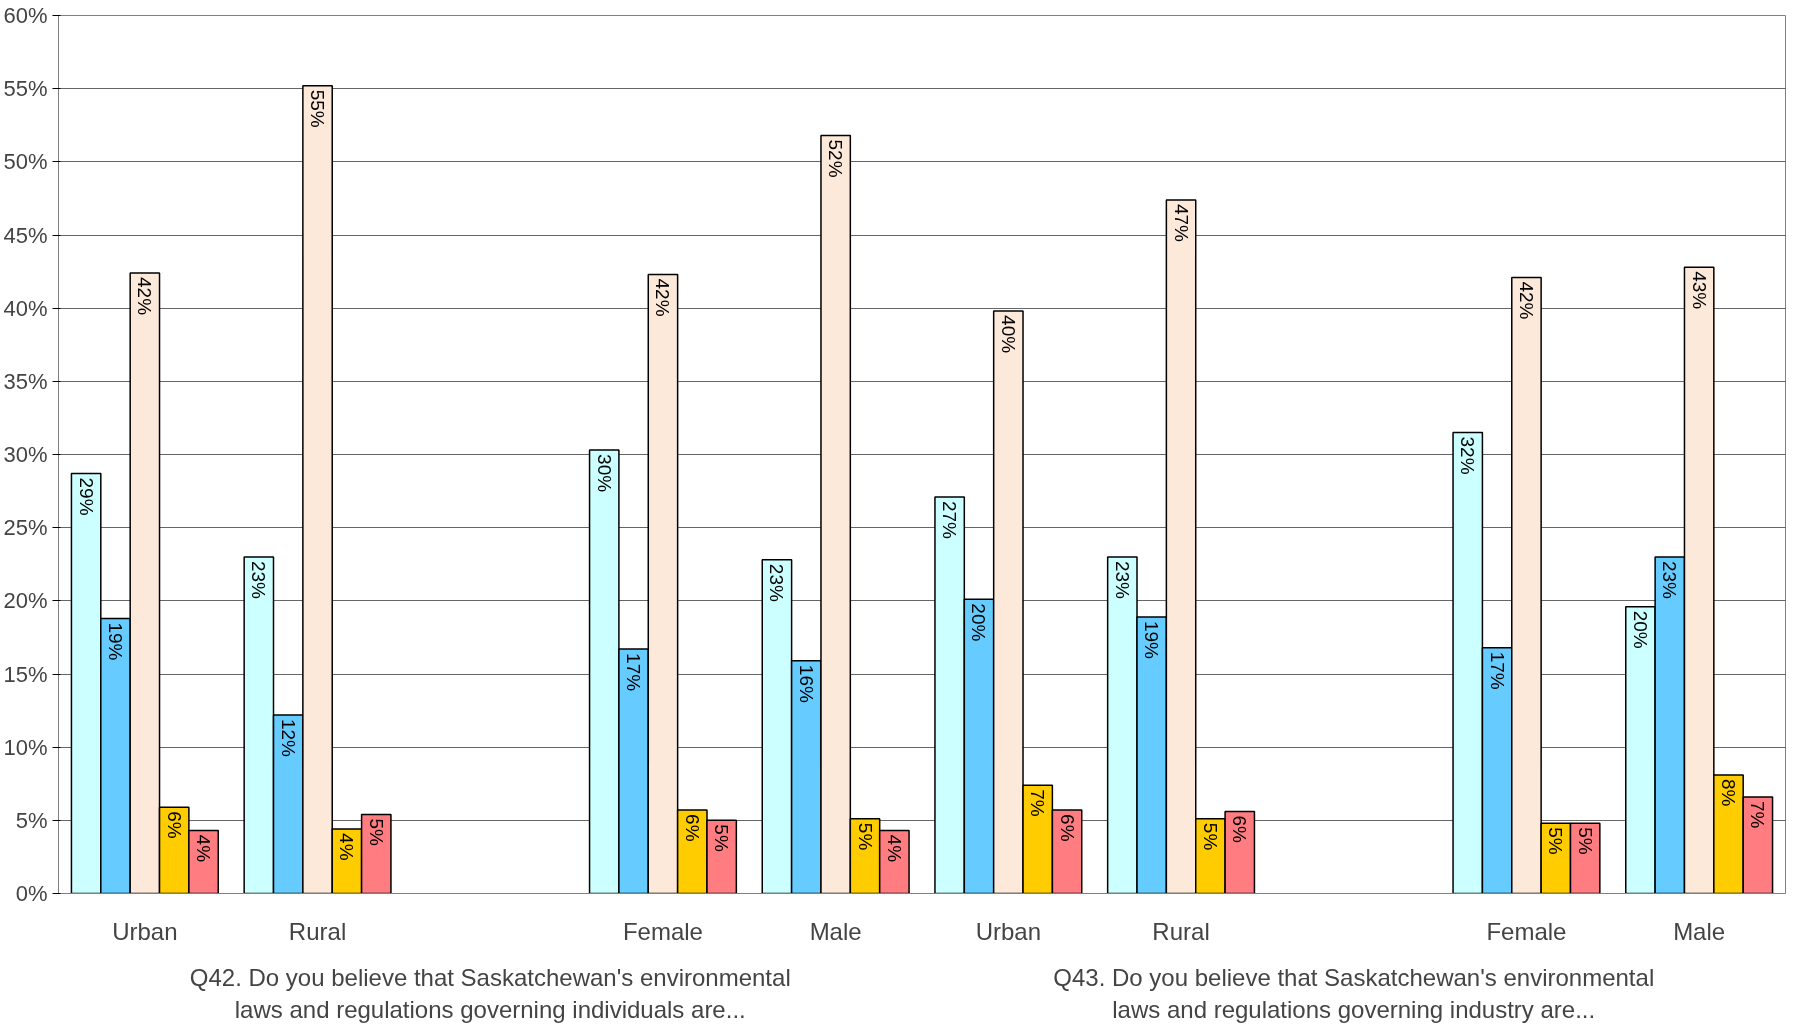 This screenshot has height=1033, width=1812. Describe the element at coordinates (806, 683) in the screenshot. I see `data-label: 16%` at that location.